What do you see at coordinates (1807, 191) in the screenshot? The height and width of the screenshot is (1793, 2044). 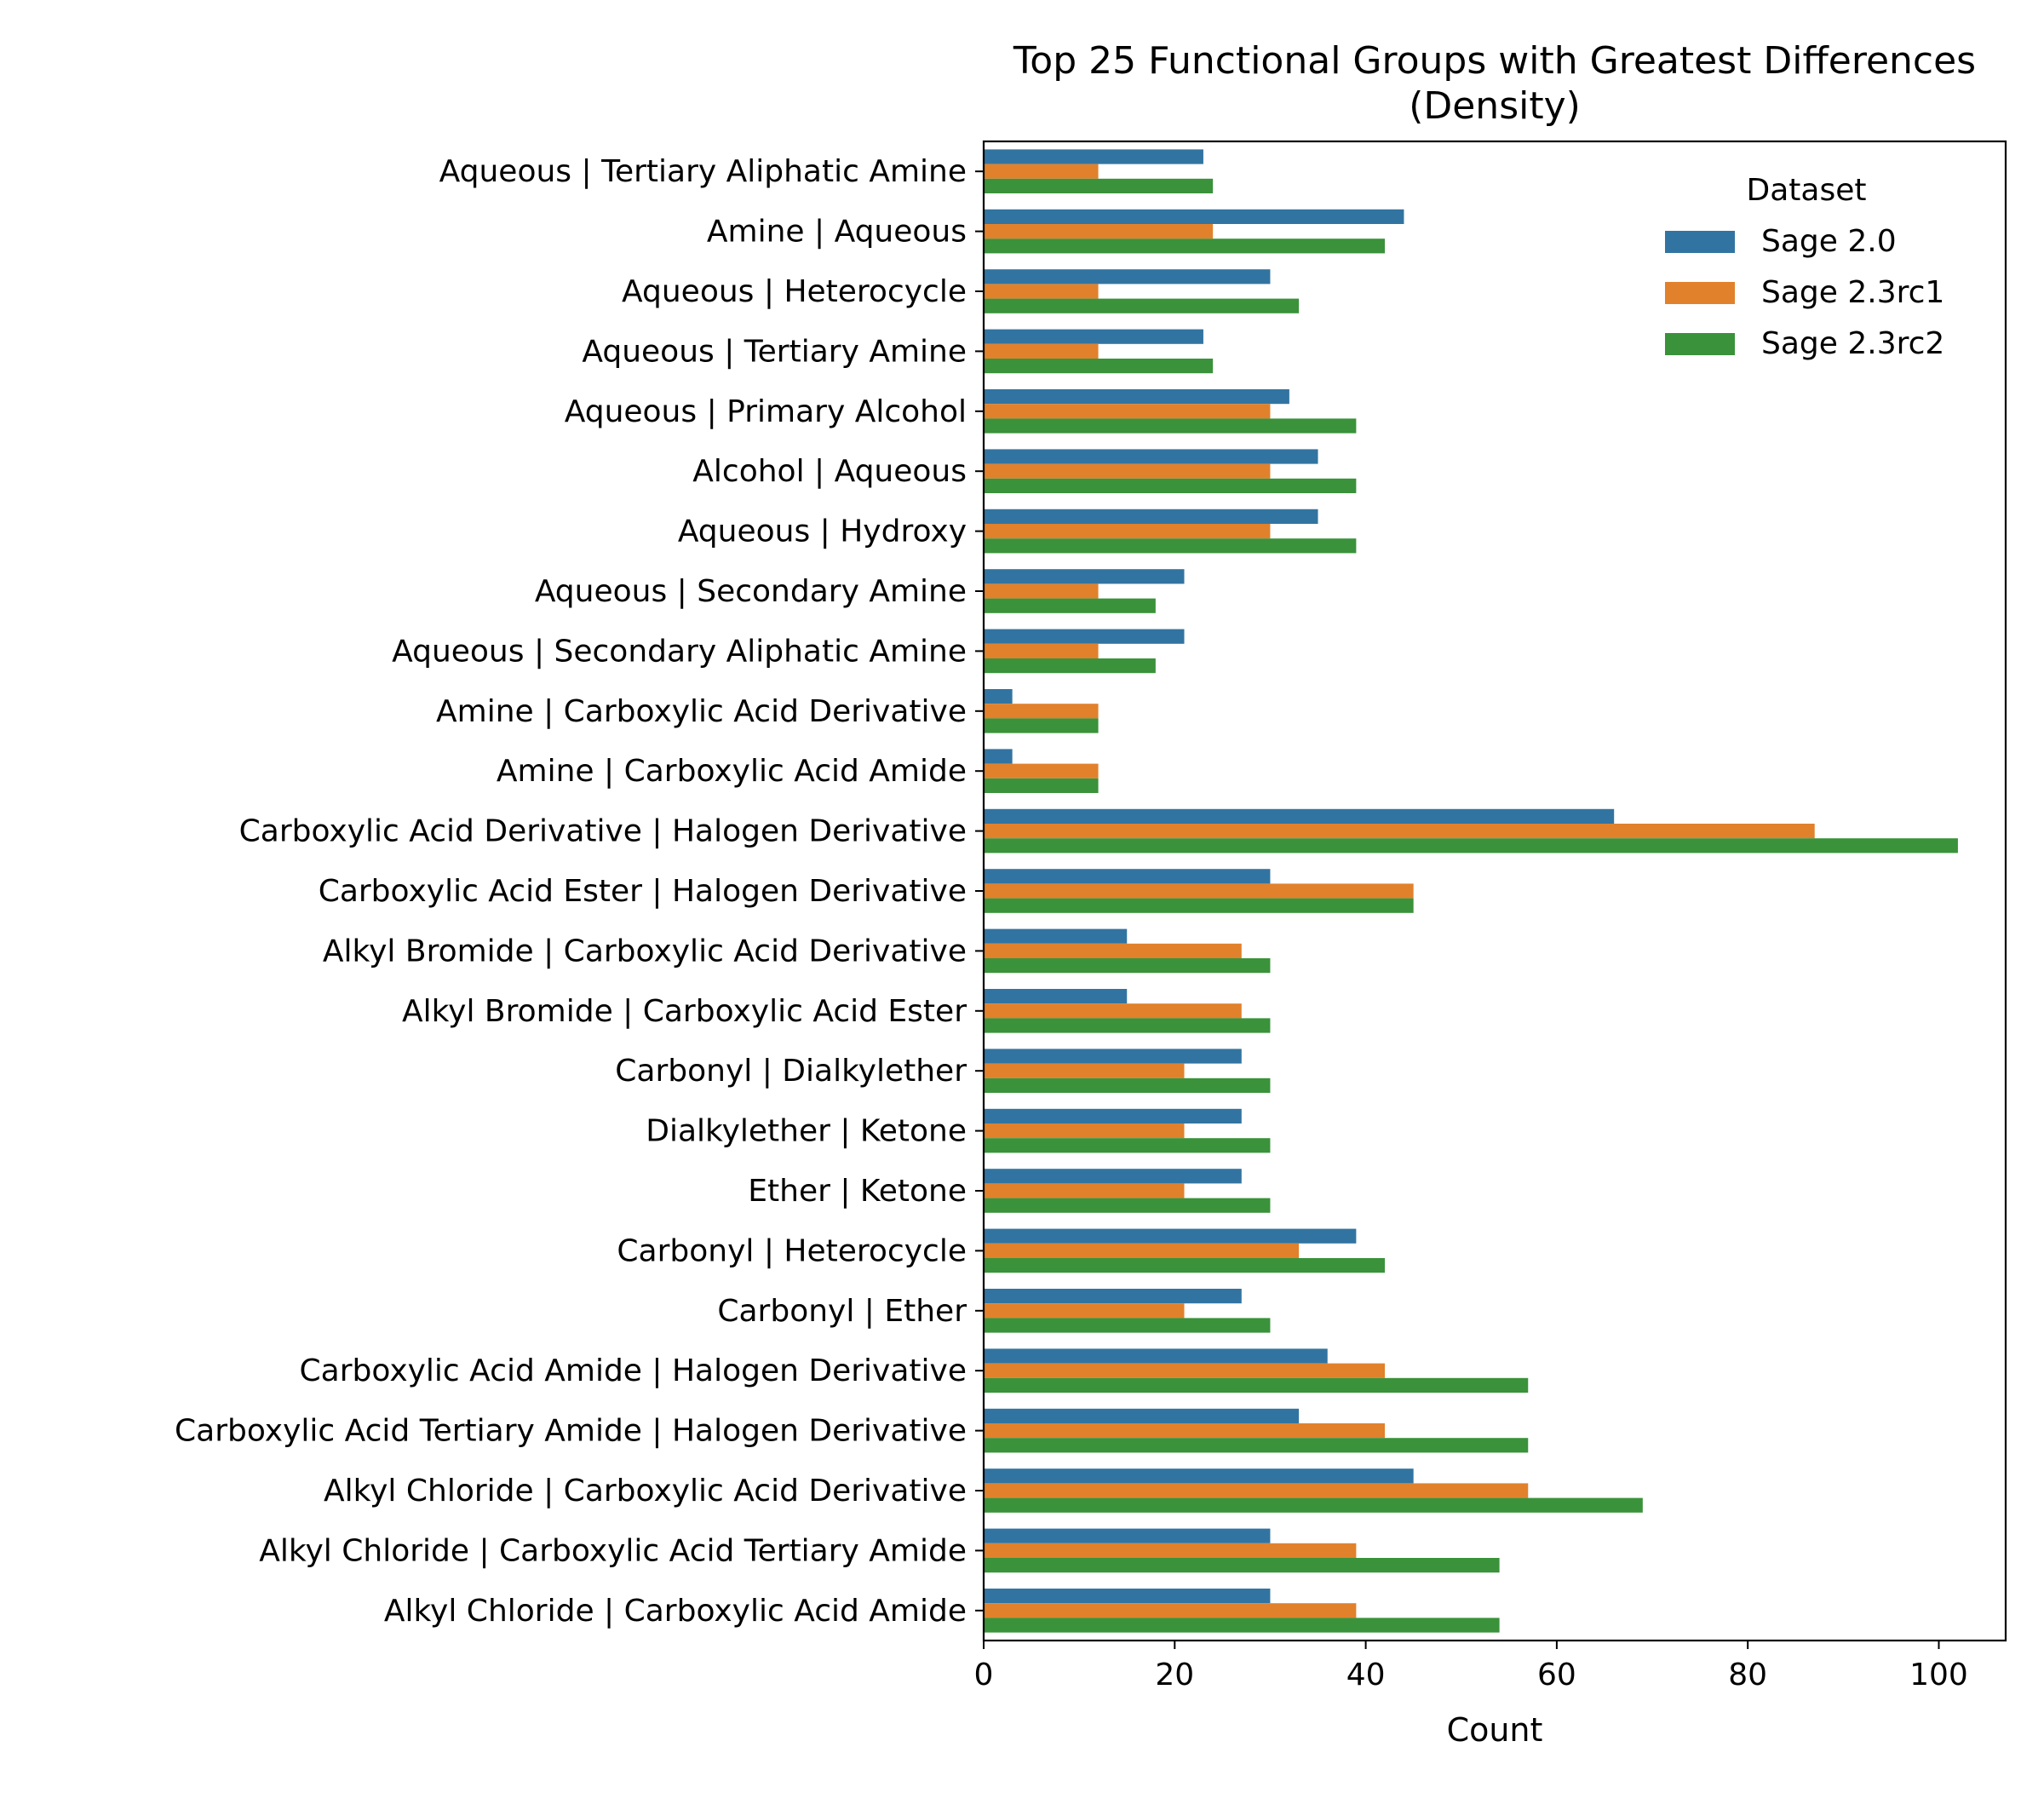 I see `legend-title: Dataset` at bounding box center [1807, 191].